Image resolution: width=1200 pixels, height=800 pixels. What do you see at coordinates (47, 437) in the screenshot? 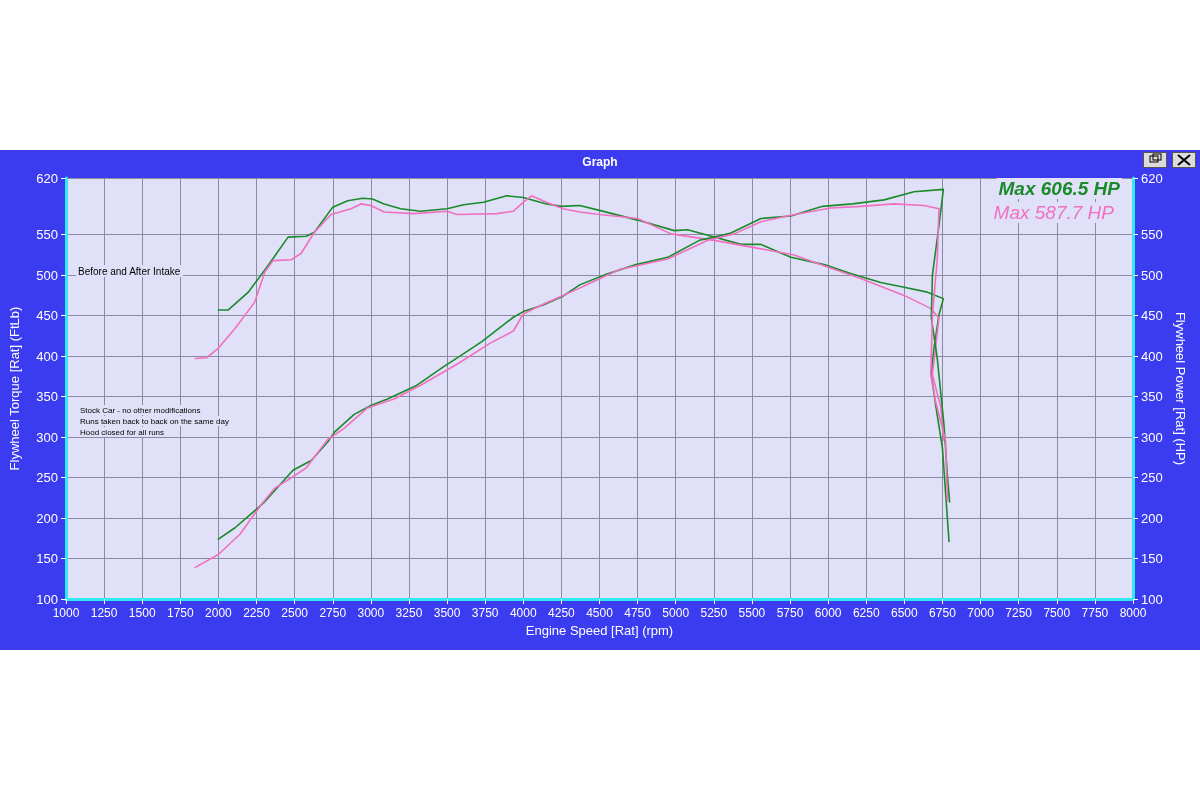
I see `y-tick-label: 300` at bounding box center [47, 437].